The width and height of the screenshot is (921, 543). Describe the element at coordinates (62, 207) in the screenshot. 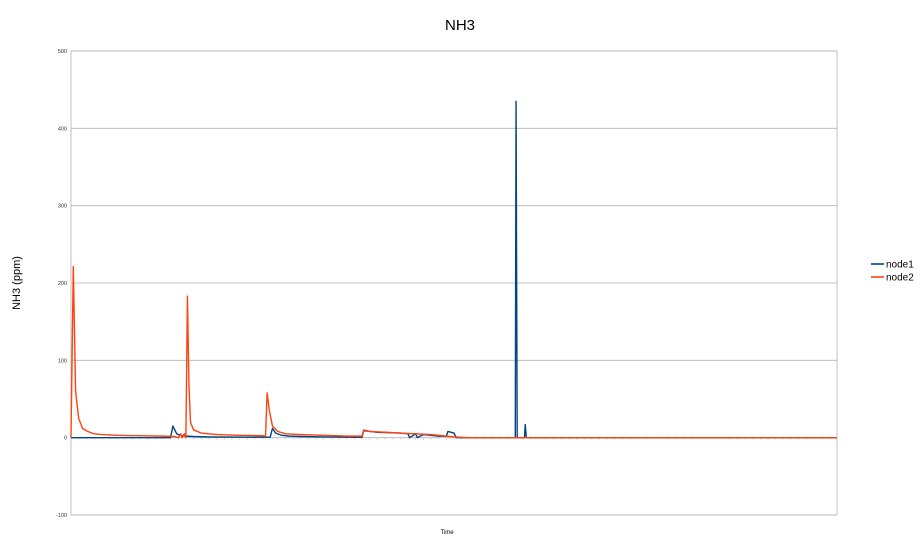

I see `y-tick-label: 300` at that location.